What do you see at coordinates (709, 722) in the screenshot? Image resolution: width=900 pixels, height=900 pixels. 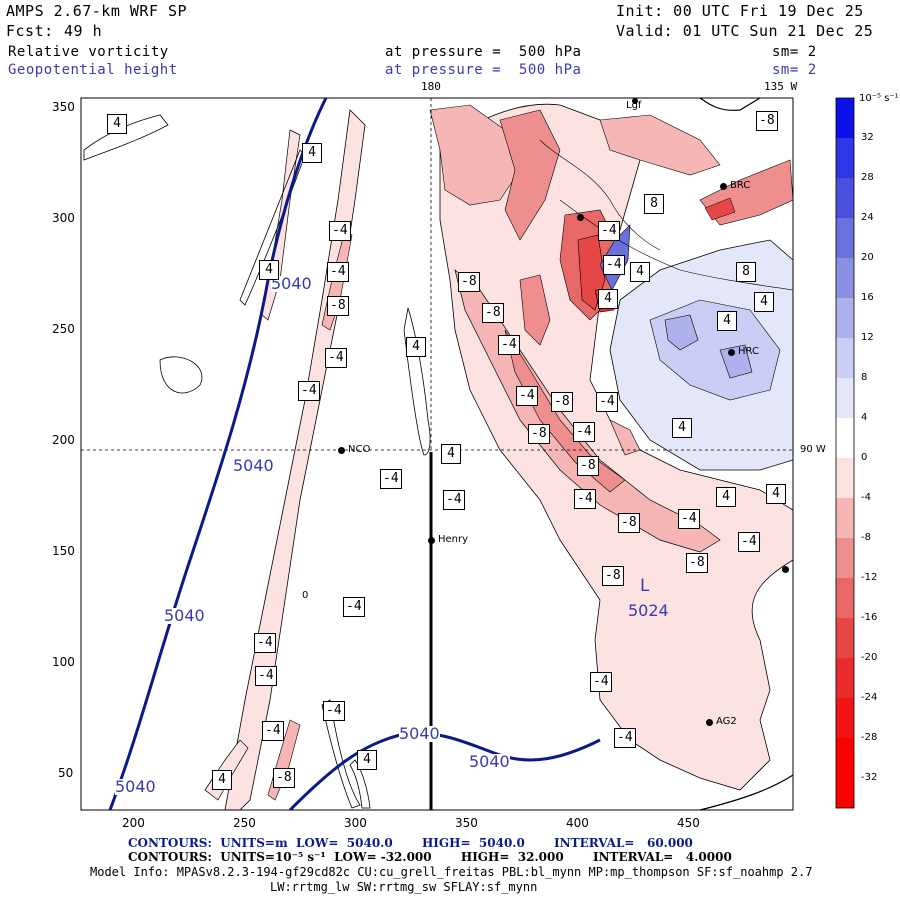 I see `station-ag2` at bounding box center [709, 722].